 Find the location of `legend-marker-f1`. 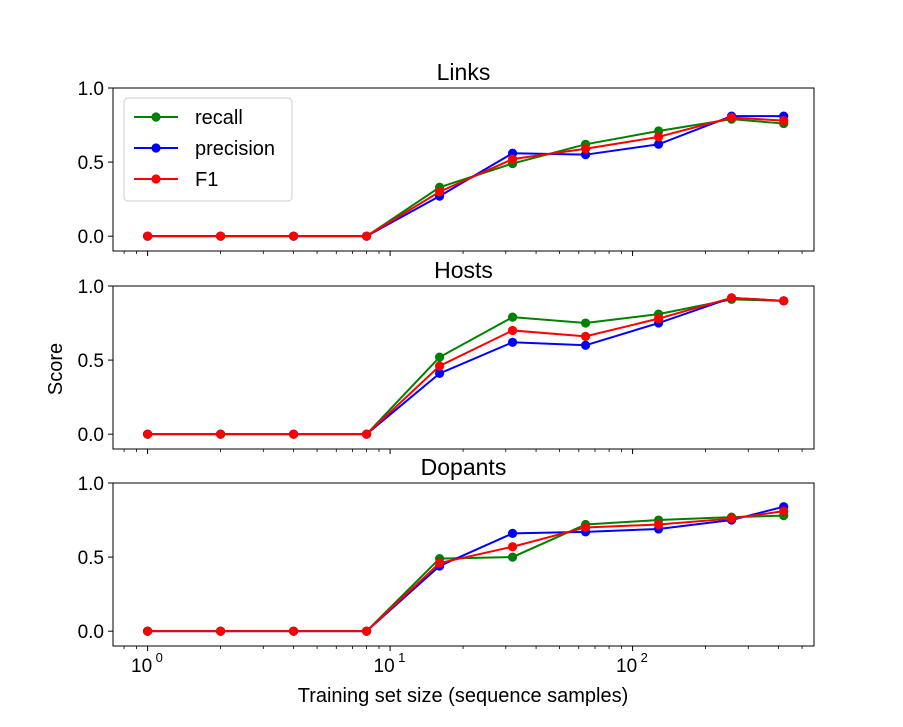

legend-marker-f1 is located at coordinates (156, 179).